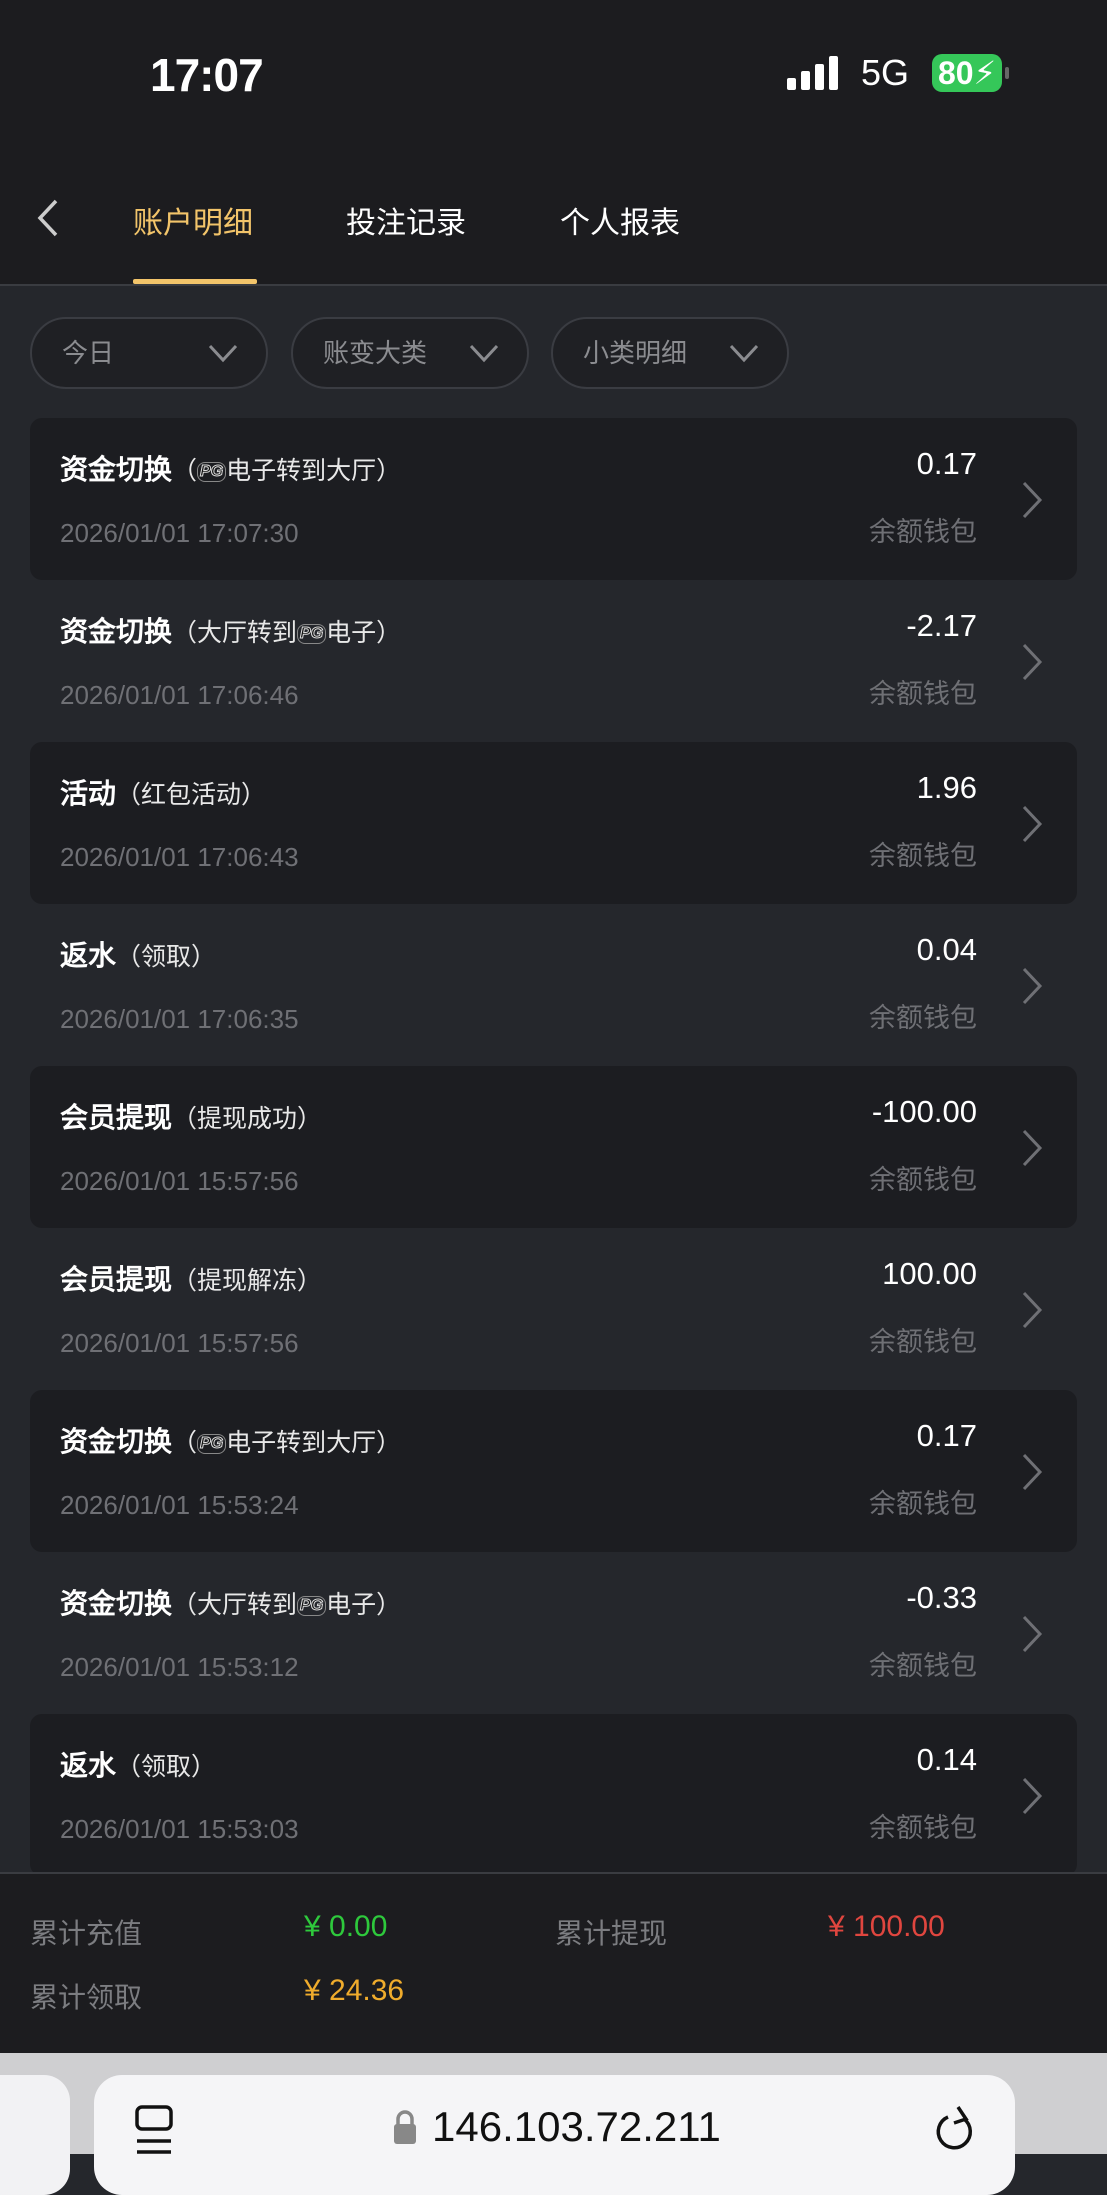 Image resolution: width=1107 pixels, height=2195 pixels. I want to click on withdraw-total-value: ¥ 100.00, so click(886, 1926).